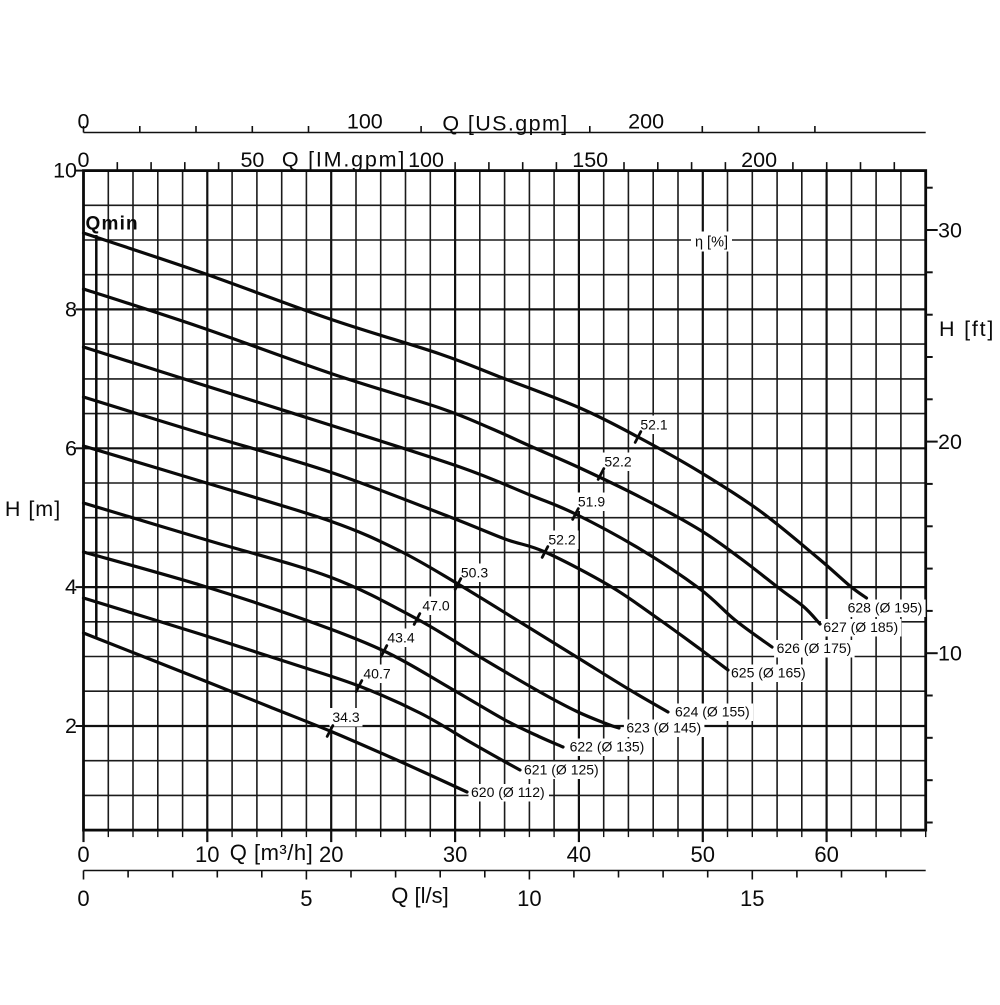 Image resolution: width=1000 pixels, height=1005 pixels. I want to click on svg-text: 625 (Ø 165), so click(768, 673).